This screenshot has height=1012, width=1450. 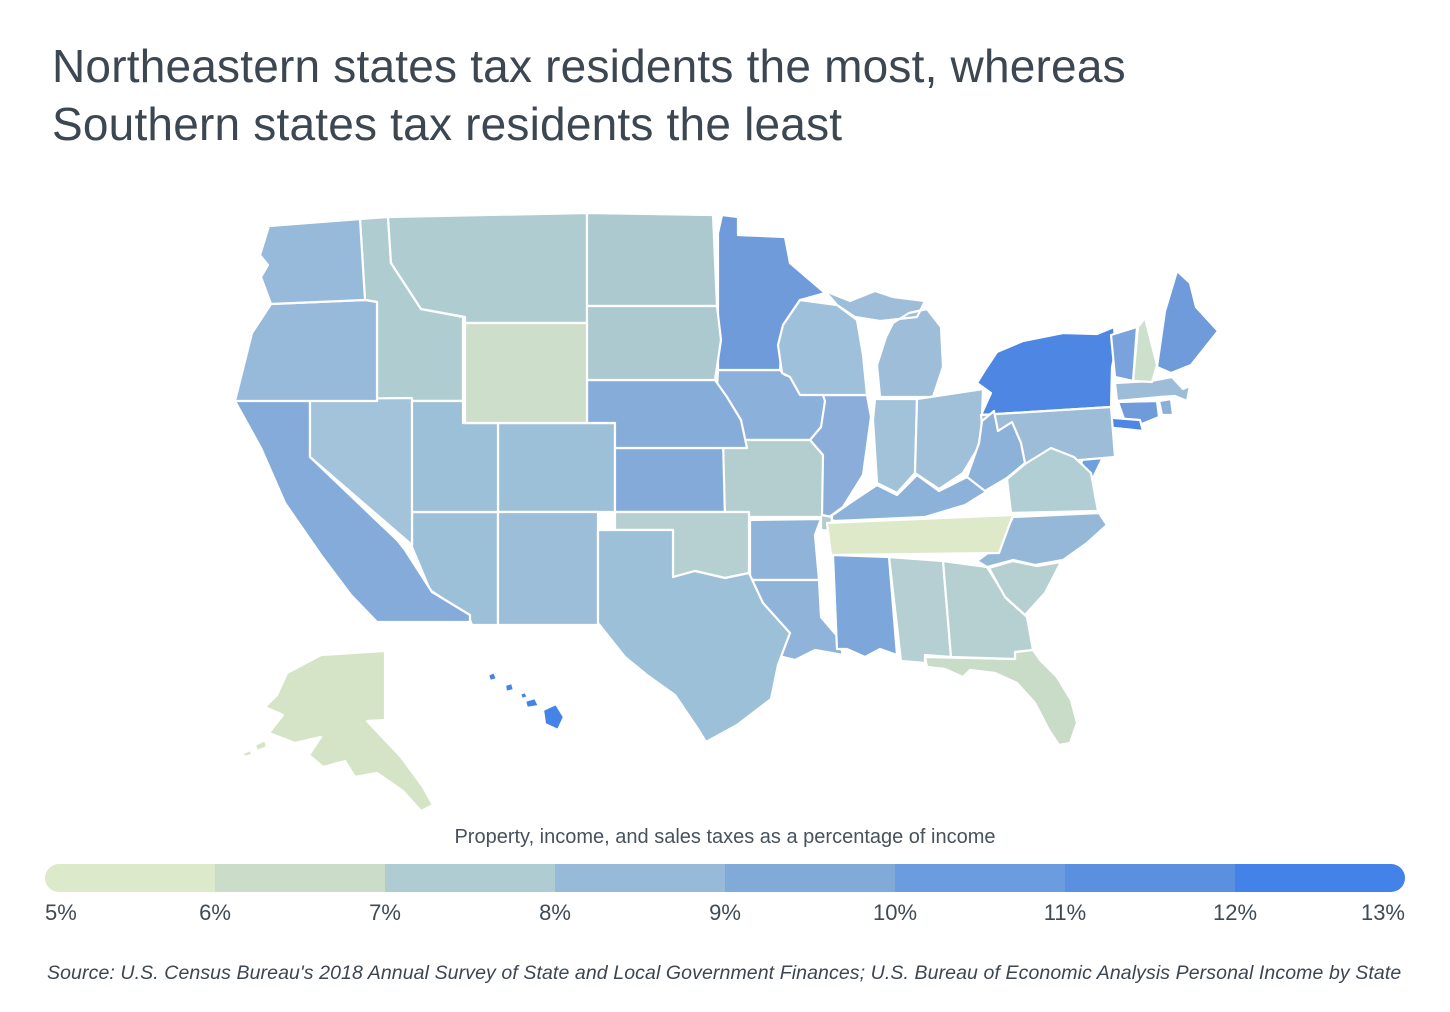 I want to click on state-AL: Alabama, so click(x=920, y=610).